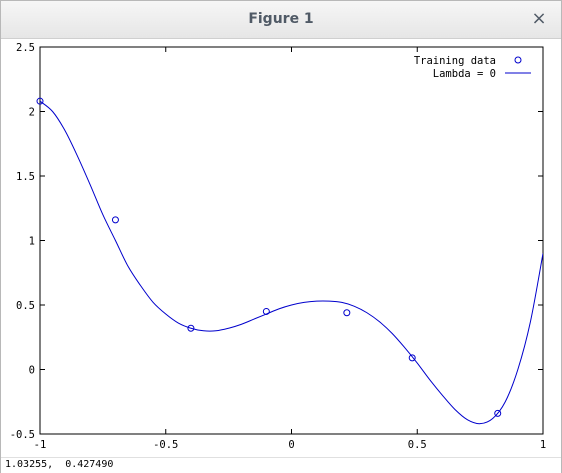 Image resolution: width=562 pixels, height=473 pixels. What do you see at coordinates (32, 371) in the screenshot?
I see `y-tick-label: 0` at bounding box center [32, 371].